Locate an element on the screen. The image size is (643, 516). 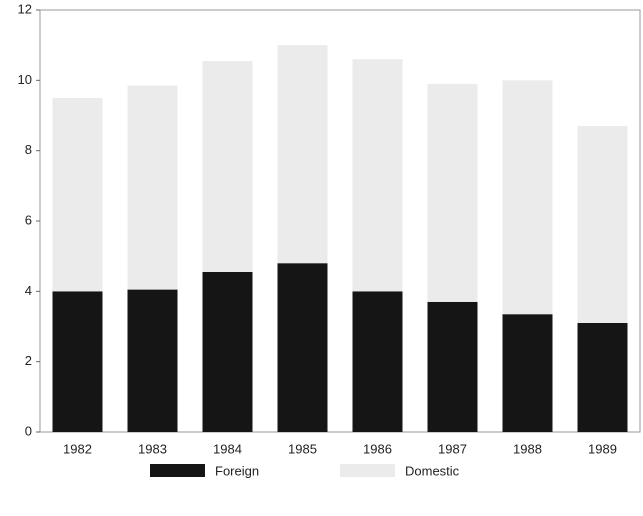
x-tick-label: 1989 is located at coordinates (602, 448).